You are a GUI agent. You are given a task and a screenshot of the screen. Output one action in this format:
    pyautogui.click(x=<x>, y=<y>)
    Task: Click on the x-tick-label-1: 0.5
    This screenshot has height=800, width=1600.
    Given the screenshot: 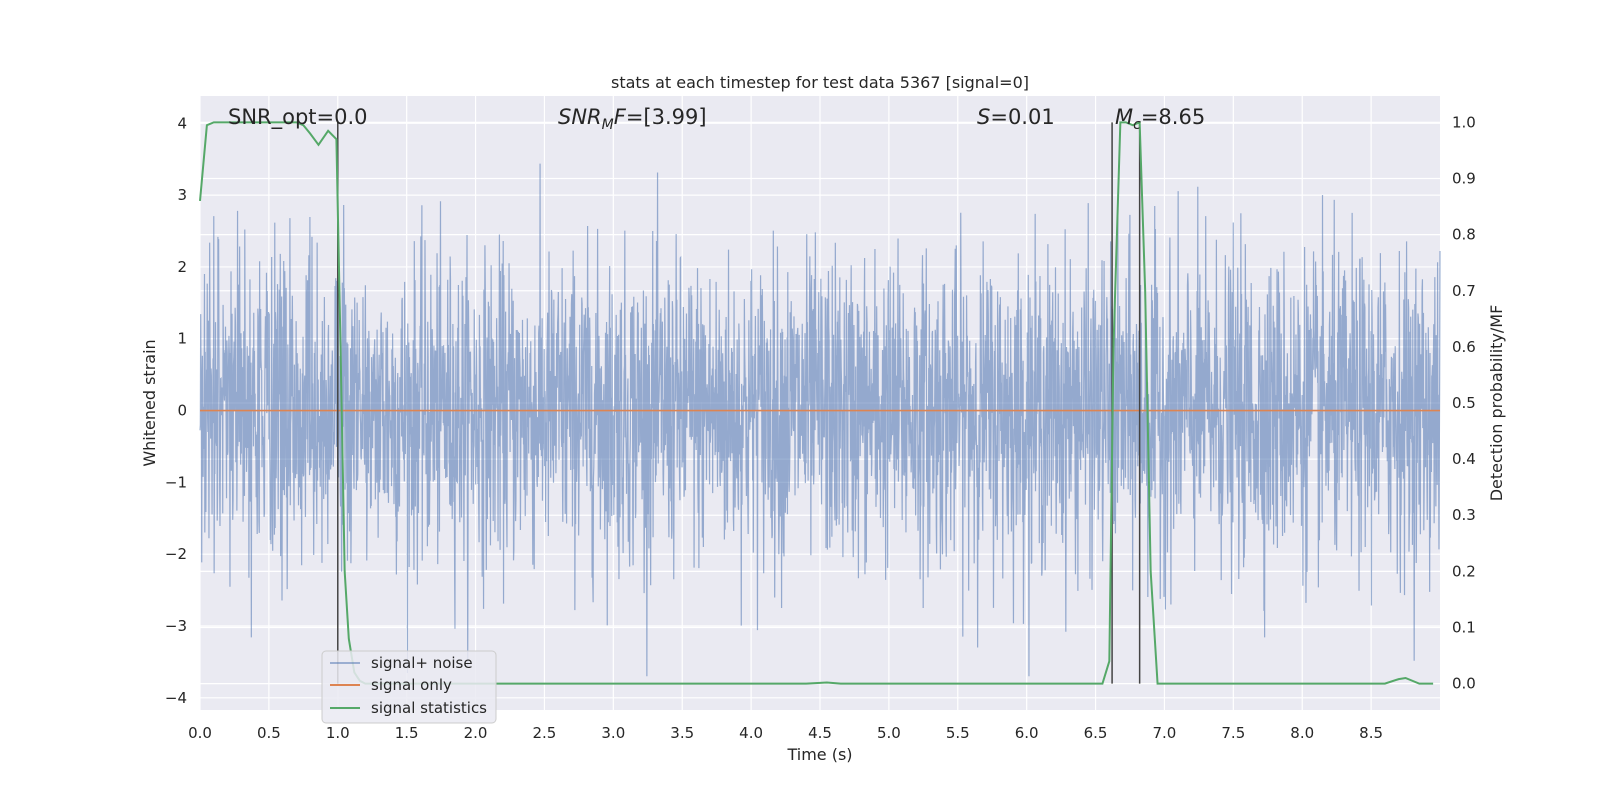 What is the action you would take?
    pyautogui.click(x=269, y=733)
    